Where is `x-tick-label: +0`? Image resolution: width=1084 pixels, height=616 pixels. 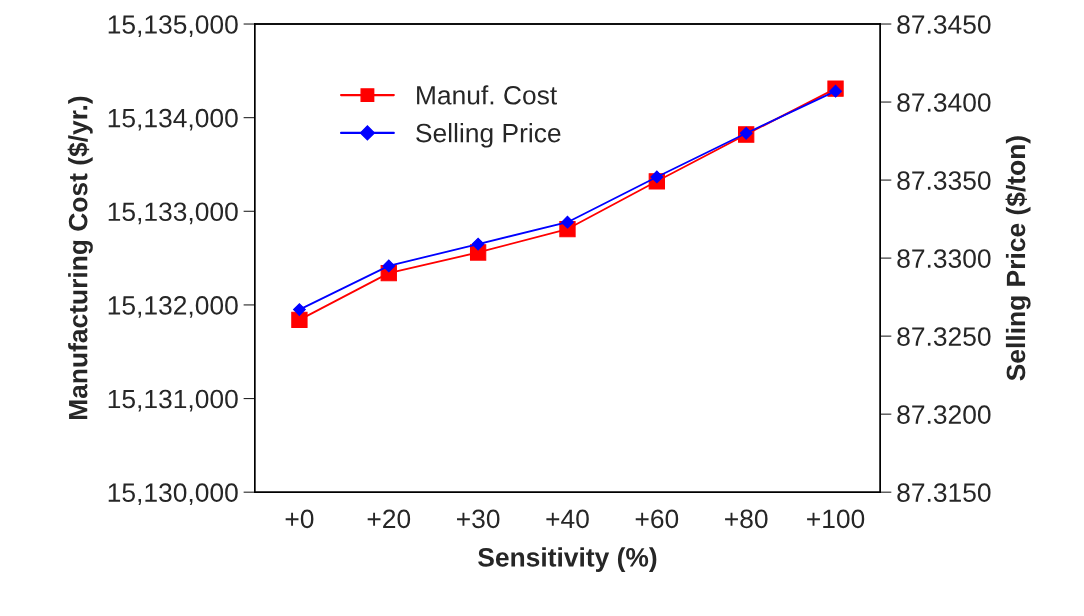 x-tick-label: +0 is located at coordinates (299, 519).